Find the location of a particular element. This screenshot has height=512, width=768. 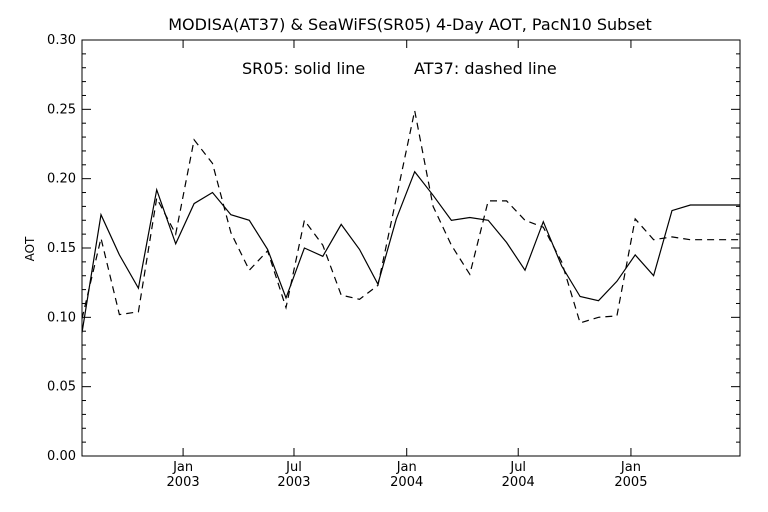

y-tick-label: 0.10 is located at coordinates (61, 317).